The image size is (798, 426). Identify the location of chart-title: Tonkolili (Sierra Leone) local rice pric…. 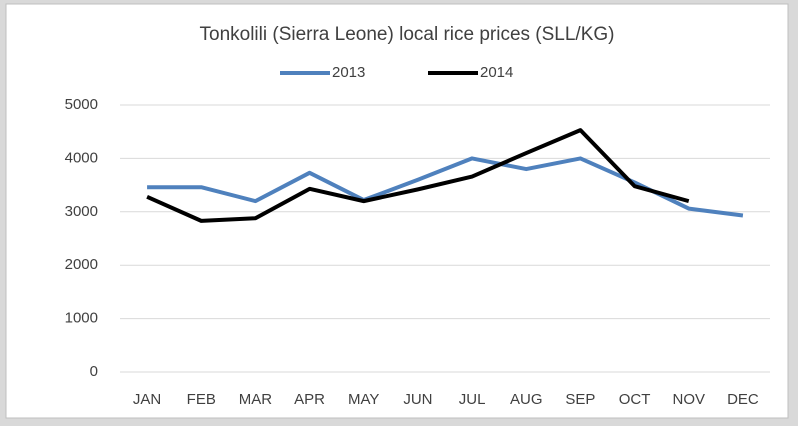
(407, 34).